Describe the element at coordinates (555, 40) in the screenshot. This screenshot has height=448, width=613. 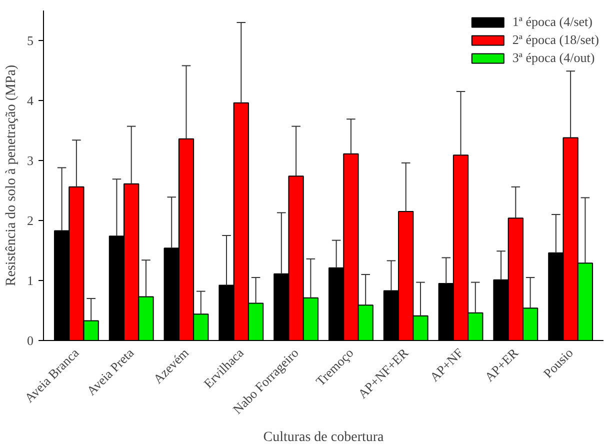
I see `legend-label: 2ª época (18/set)` at that location.